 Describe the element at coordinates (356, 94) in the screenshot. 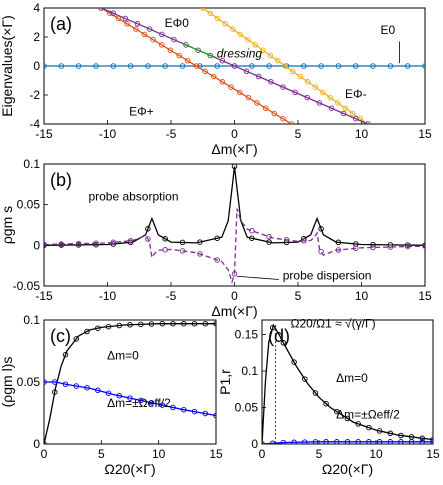

I see `annotation-ephi-minus: EΦ-` at that location.